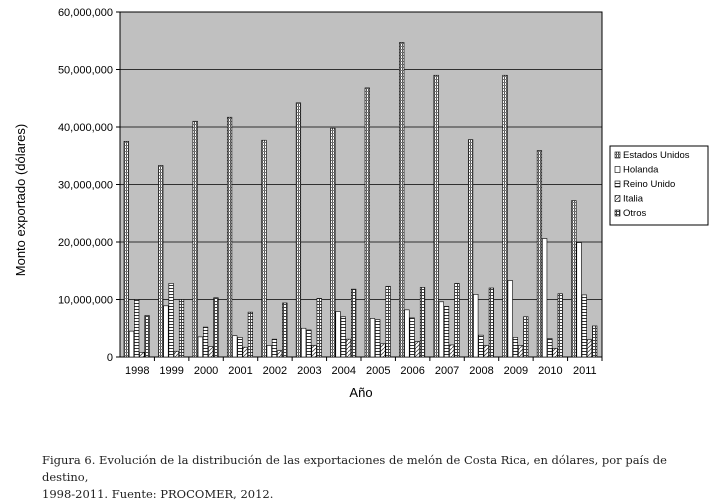 This screenshot has height=503, width=718. Describe the element at coordinates (304, 342) in the screenshot. I see `bar-holanda-2003` at that location.